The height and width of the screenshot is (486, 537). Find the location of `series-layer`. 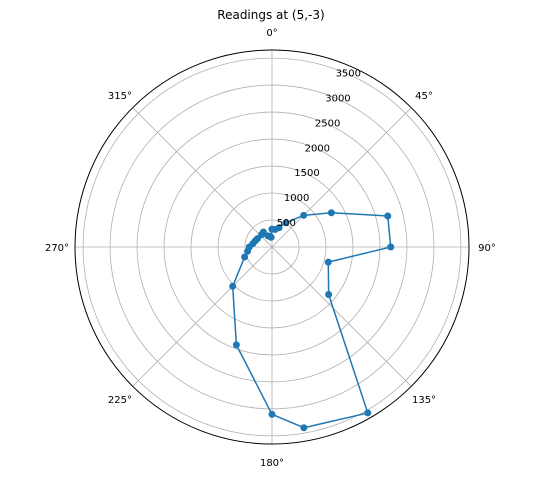

series-layer is located at coordinates (312, 320).